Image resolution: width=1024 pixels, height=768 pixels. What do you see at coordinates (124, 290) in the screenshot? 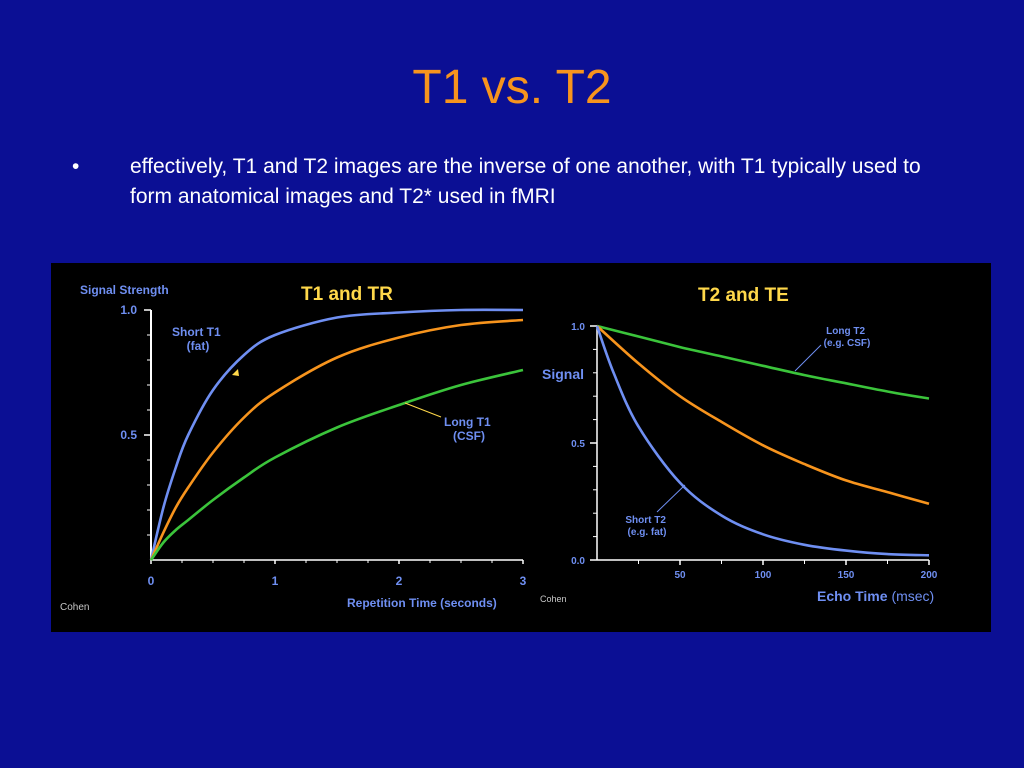
I see `y-axis-label: Signal Strength` at bounding box center [124, 290].